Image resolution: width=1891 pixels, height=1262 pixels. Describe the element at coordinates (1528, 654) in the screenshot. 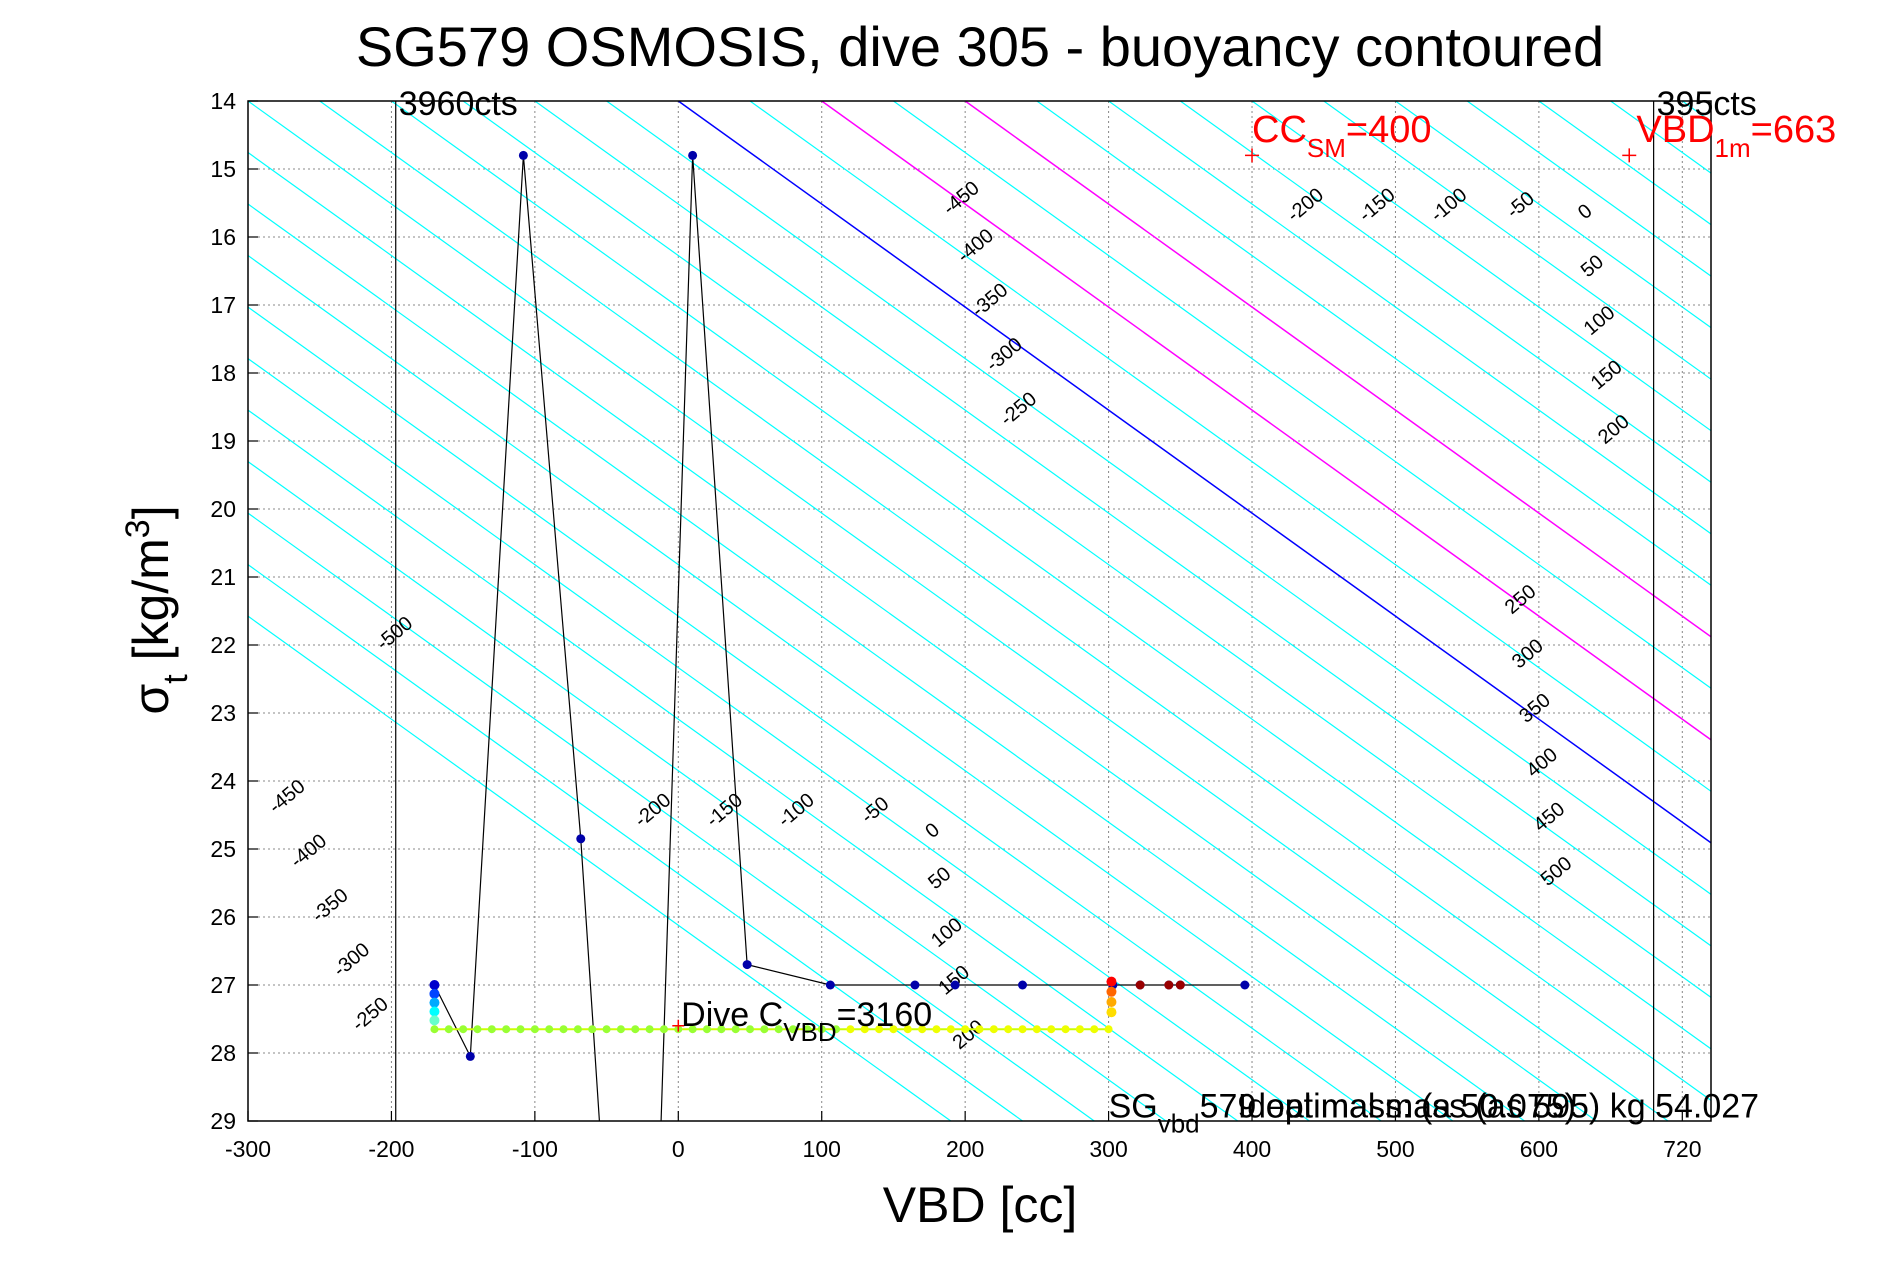

I see `contour-label: 300` at that location.